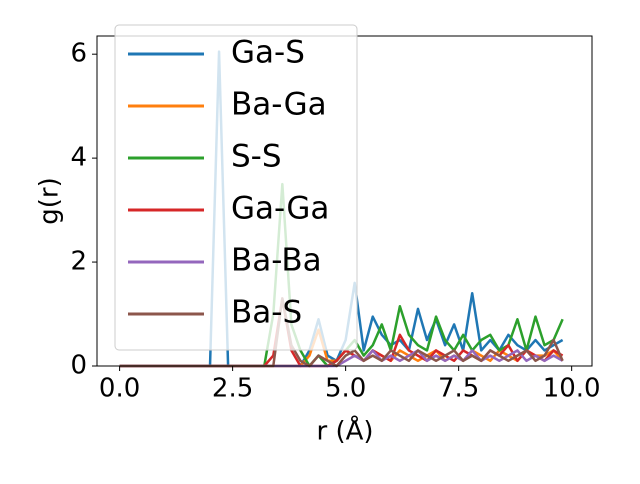  Describe the element at coordinates (279, 105) in the screenshot. I see `legend-label: Ba-Ga` at that location.